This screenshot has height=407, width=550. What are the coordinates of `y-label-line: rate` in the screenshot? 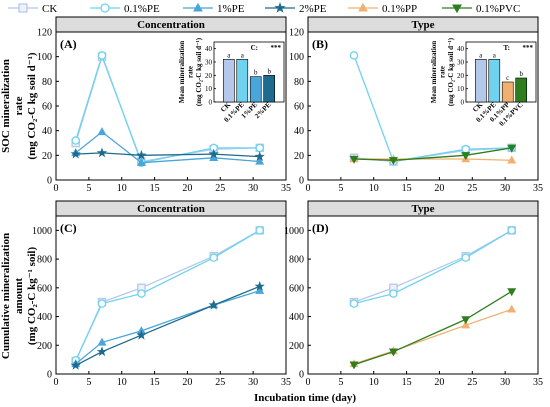 It's located at (19, 105).